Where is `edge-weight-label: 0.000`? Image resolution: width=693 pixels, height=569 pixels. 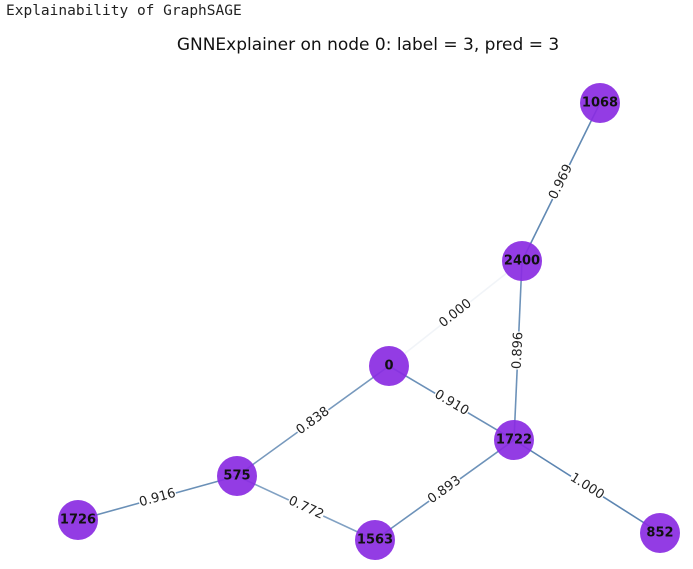 edge-weight-label: 0.000 is located at coordinates (455, 313).